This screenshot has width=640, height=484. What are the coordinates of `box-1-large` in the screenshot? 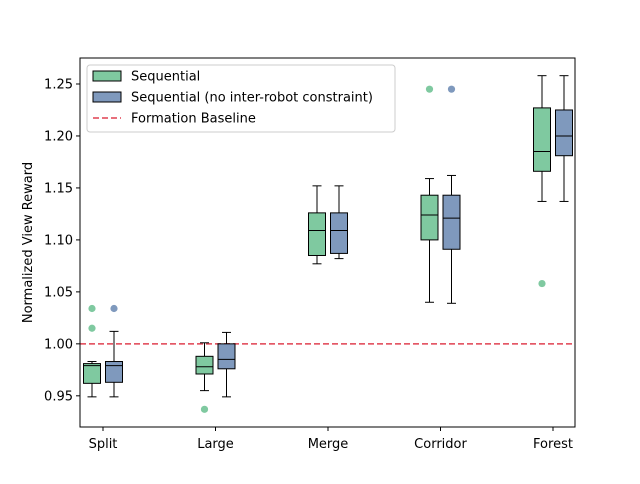 It's located at (226, 364).